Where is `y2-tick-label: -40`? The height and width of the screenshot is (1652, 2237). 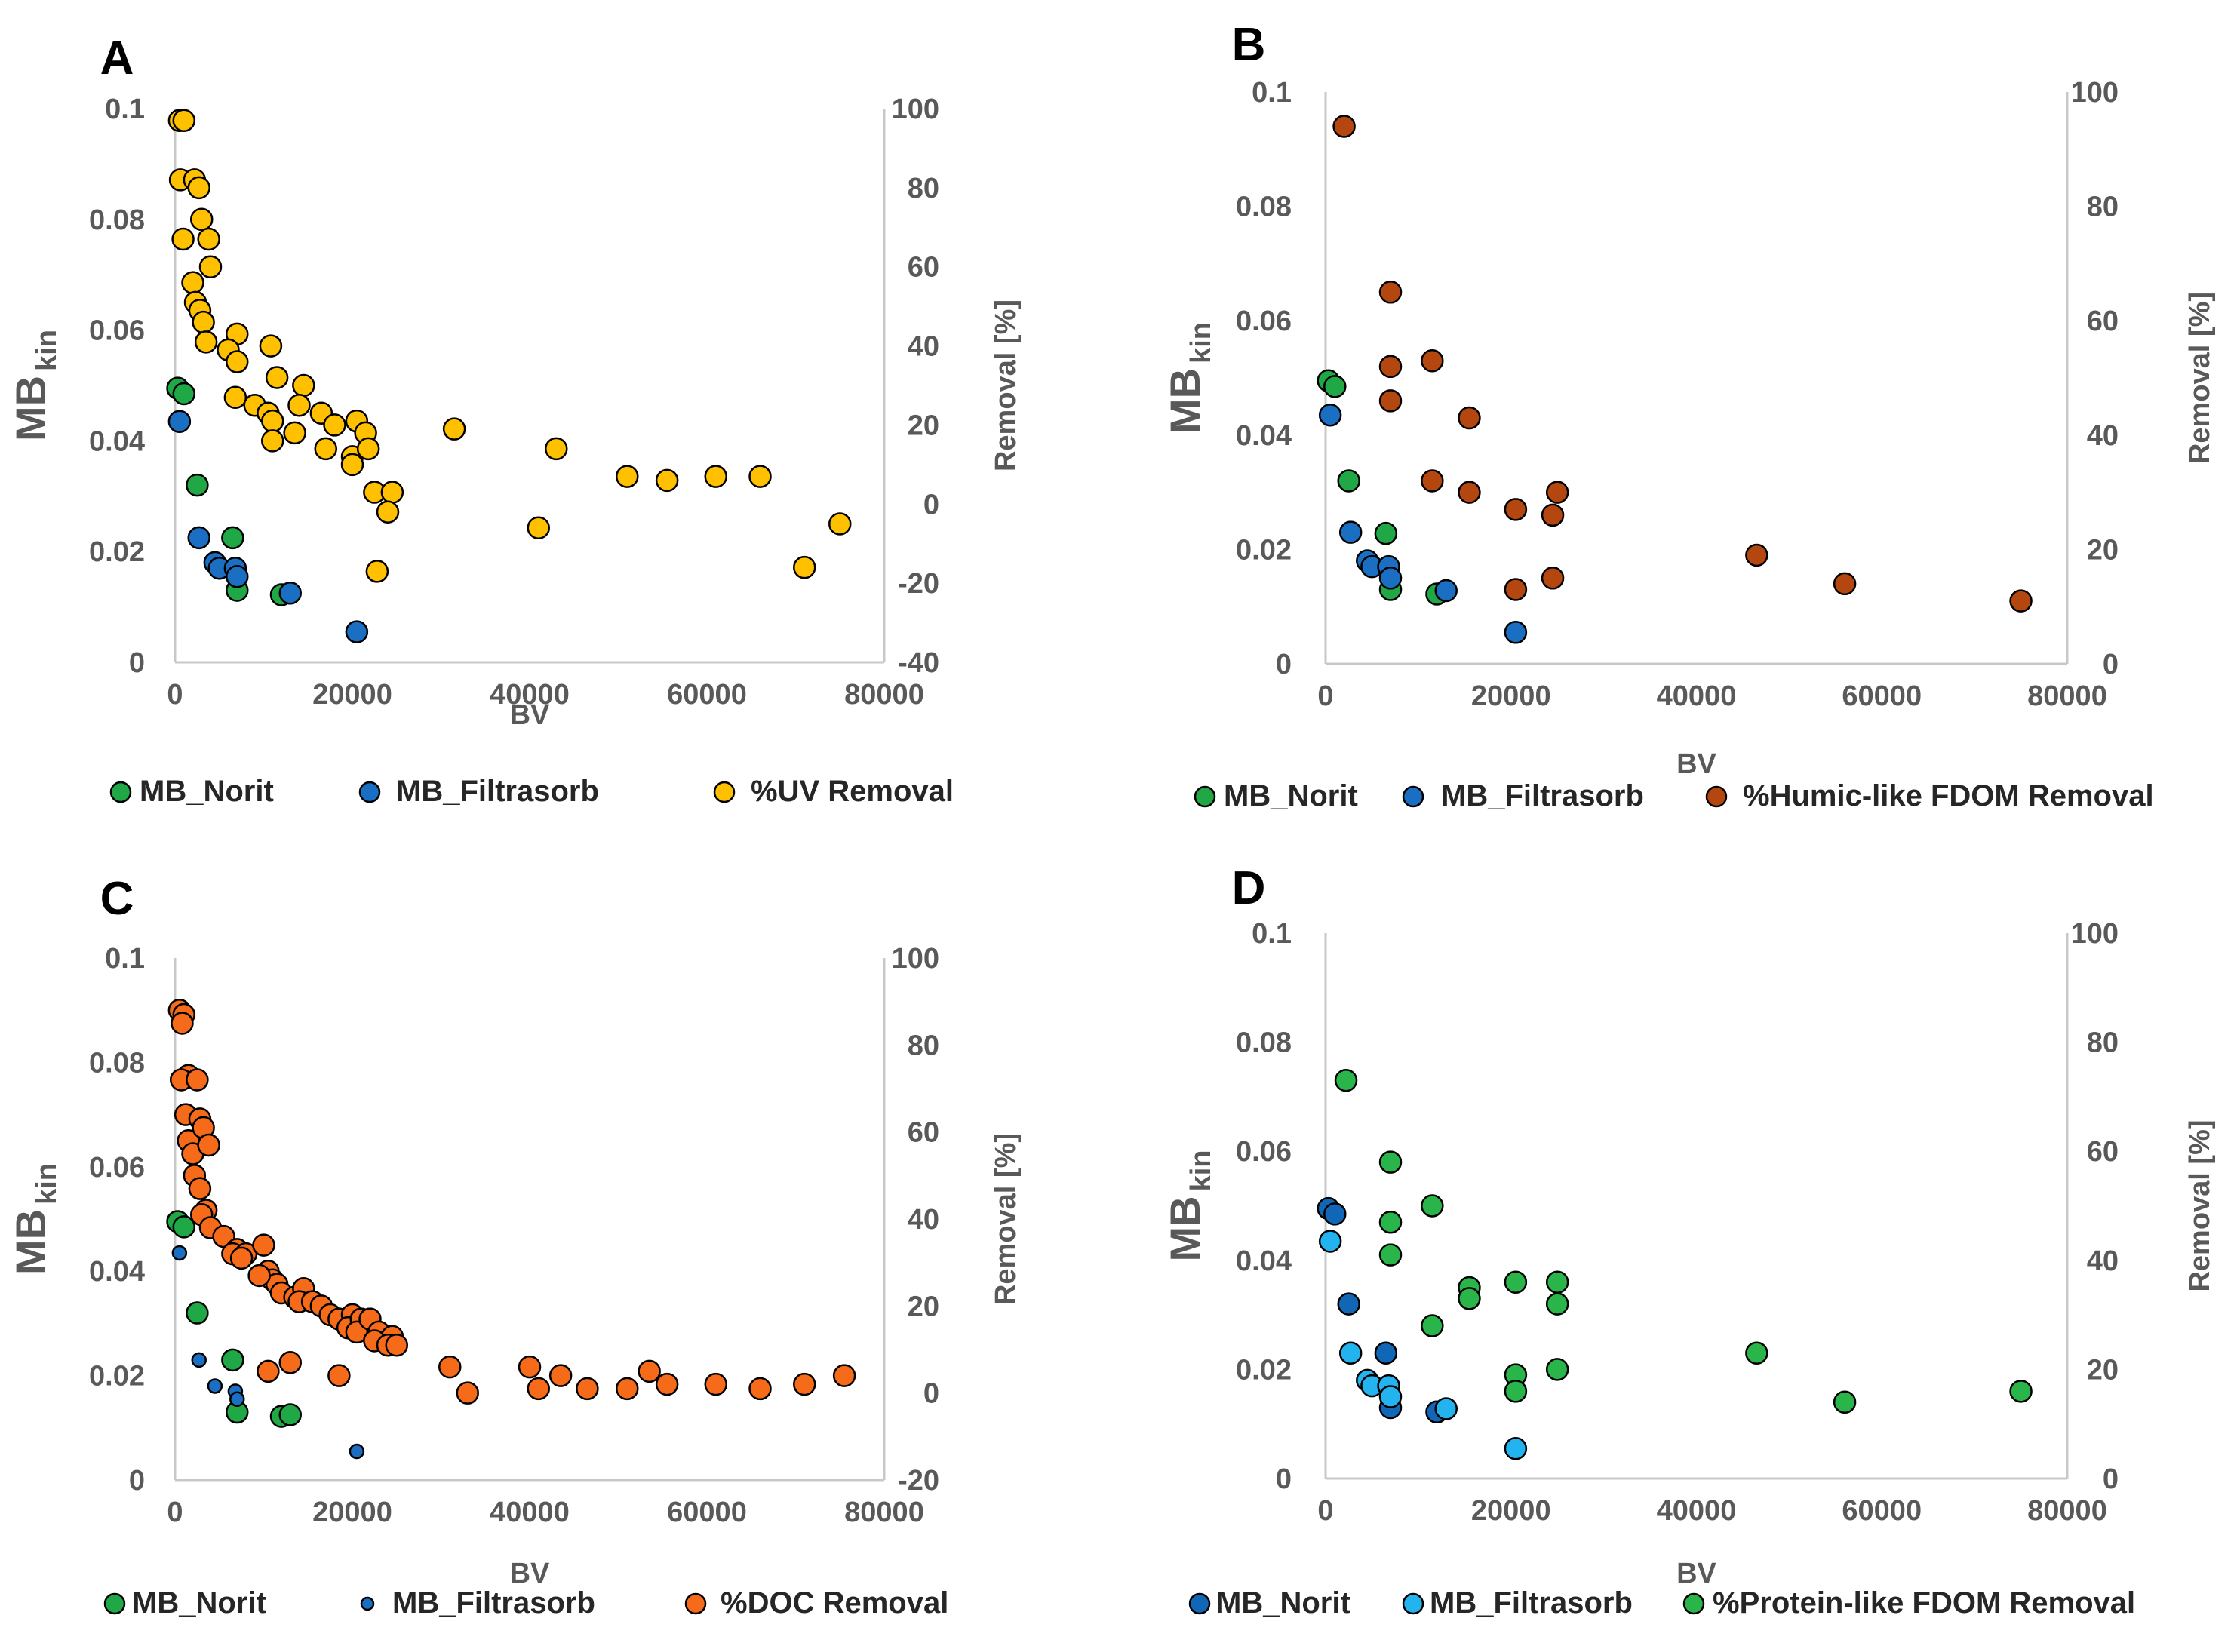 y2-tick-label: -40 is located at coordinates (918, 663).